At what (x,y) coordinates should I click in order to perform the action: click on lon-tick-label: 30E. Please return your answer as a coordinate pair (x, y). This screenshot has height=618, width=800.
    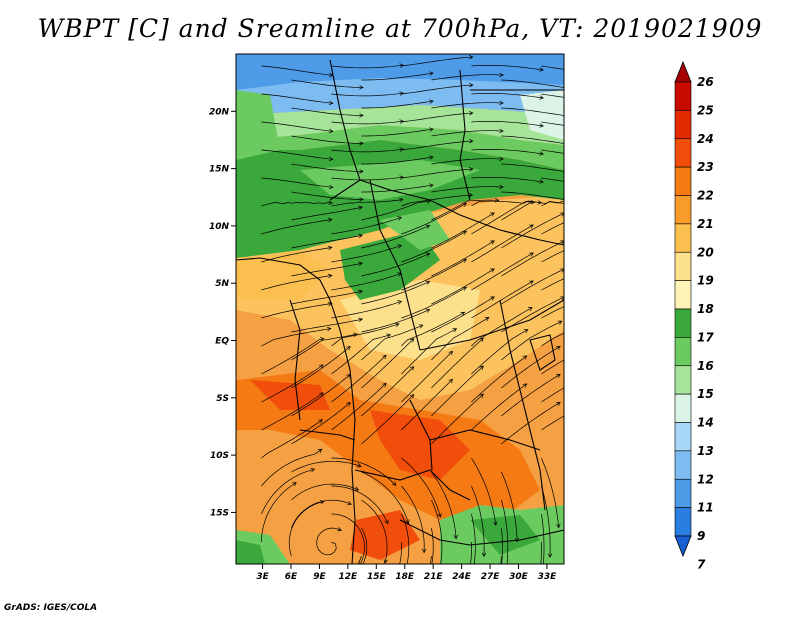
    Looking at the image, I should click on (519, 577).